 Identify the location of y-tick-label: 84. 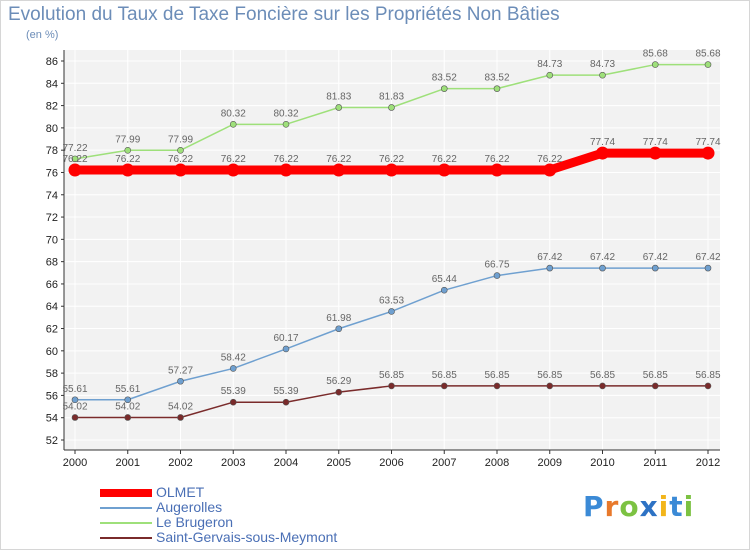
(52, 84).